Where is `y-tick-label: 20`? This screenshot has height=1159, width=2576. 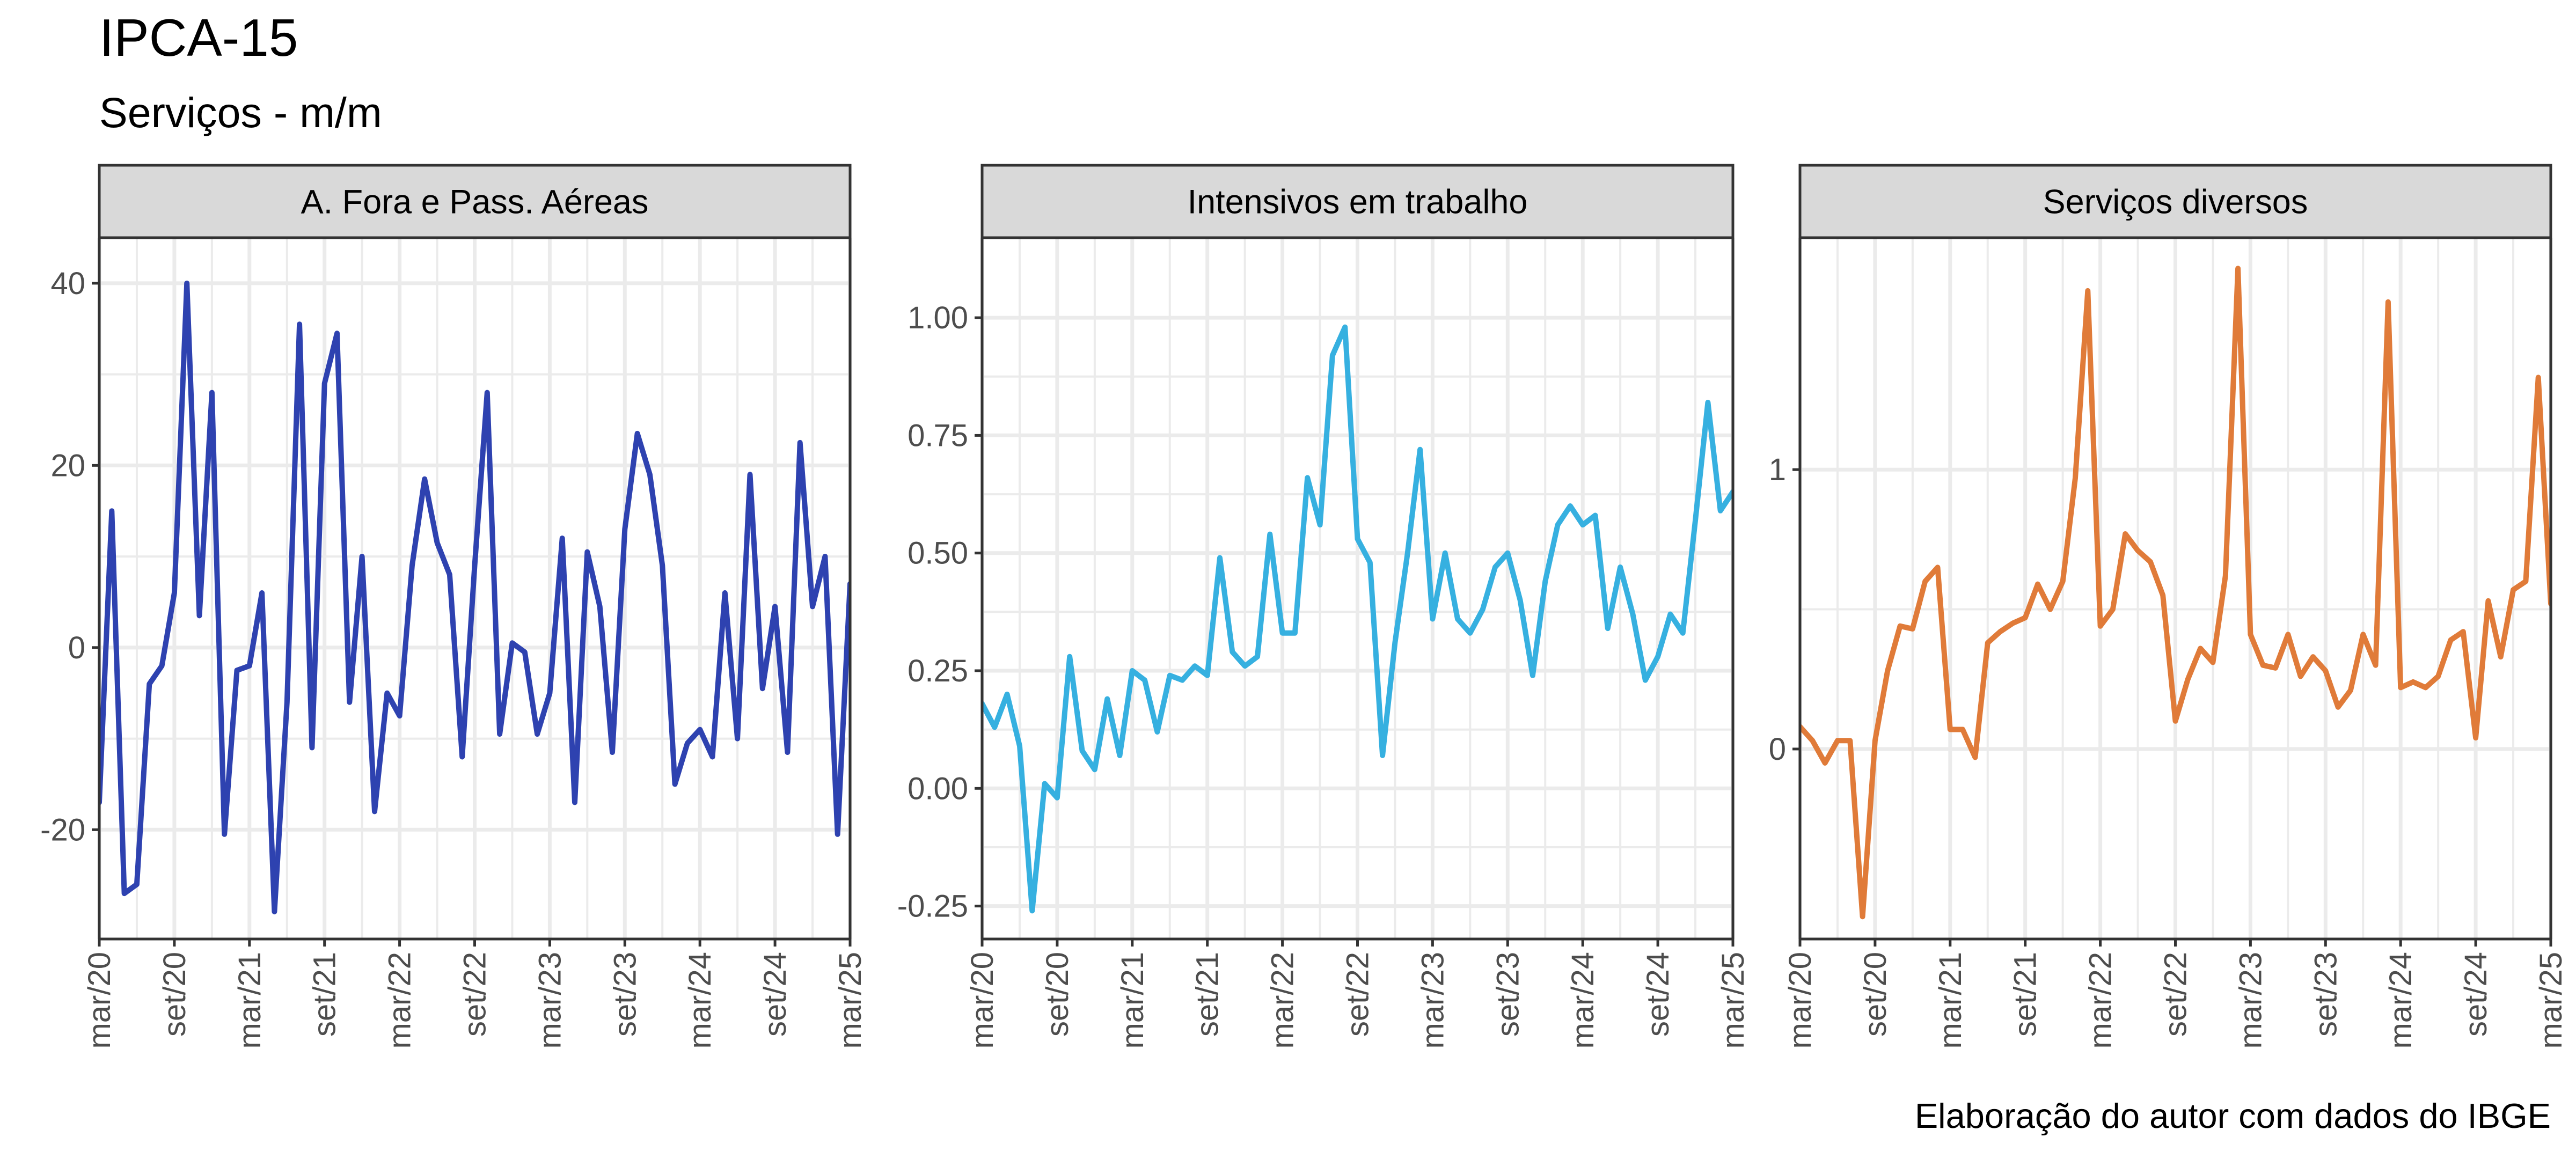 y-tick-label: 20 is located at coordinates (67, 465).